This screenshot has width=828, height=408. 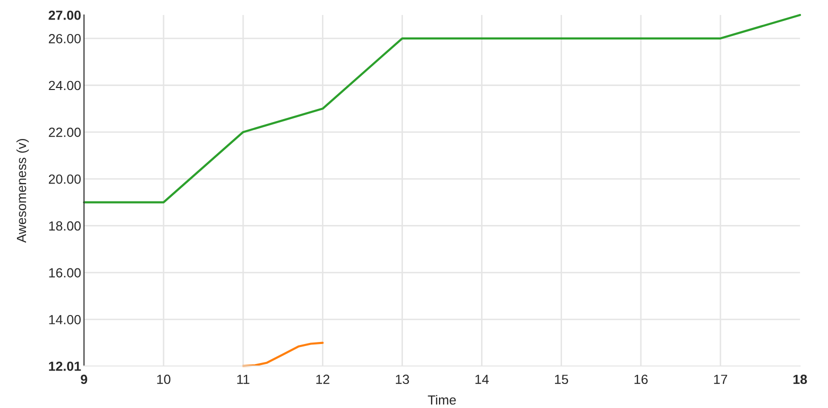 I want to click on line-series, so click(x=283, y=355).